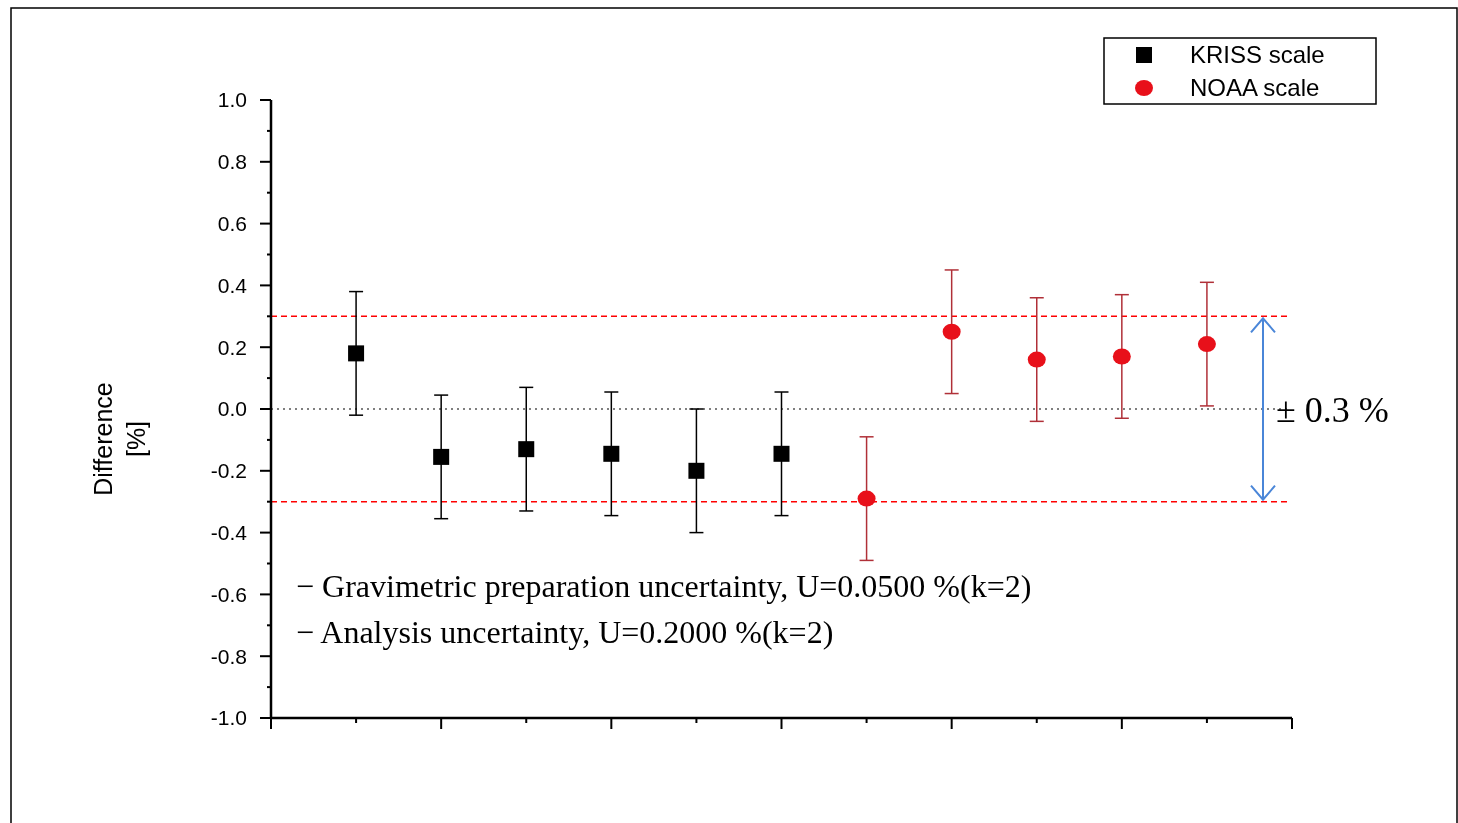 Image resolution: width=1458 pixels, height=823 pixels. What do you see at coordinates (232, 285) in the screenshot?
I see `y-tick-label: 0.4` at bounding box center [232, 285].